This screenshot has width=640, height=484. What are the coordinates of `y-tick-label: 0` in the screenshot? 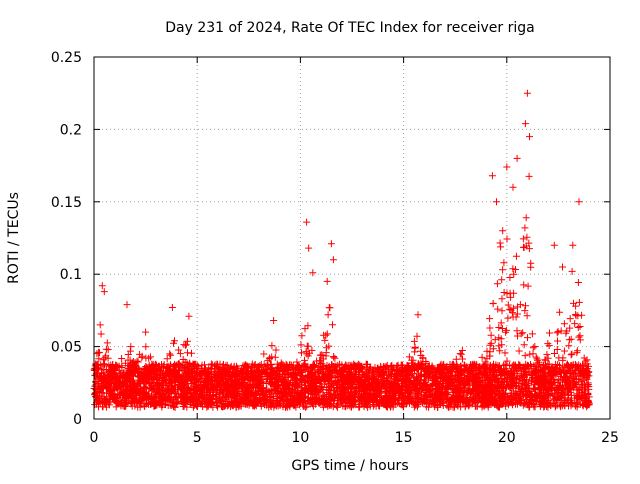 It's located at (77, 420).